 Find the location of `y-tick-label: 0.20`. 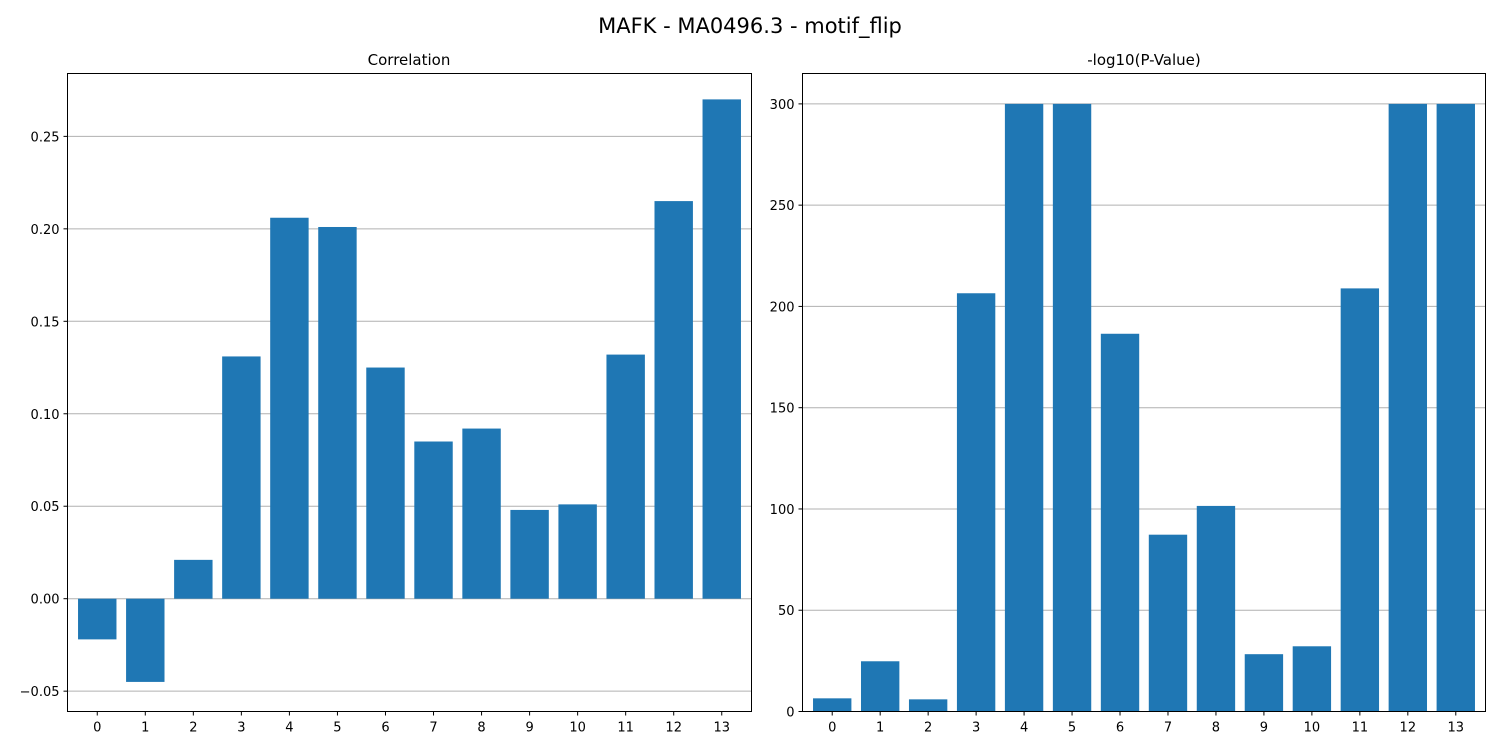

y-tick-label: 0.20 is located at coordinates (45, 230).